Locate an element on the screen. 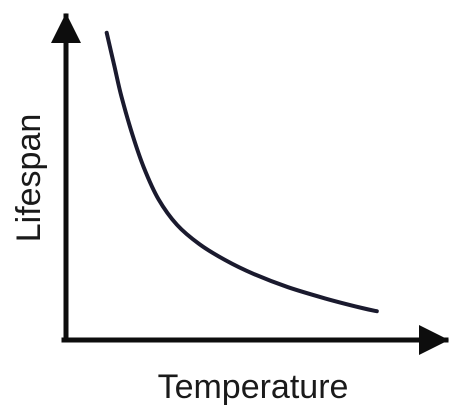 Image resolution: width=456 pixels, height=413 pixels. x-axis-label: Temperature is located at coordinates (253, 387).